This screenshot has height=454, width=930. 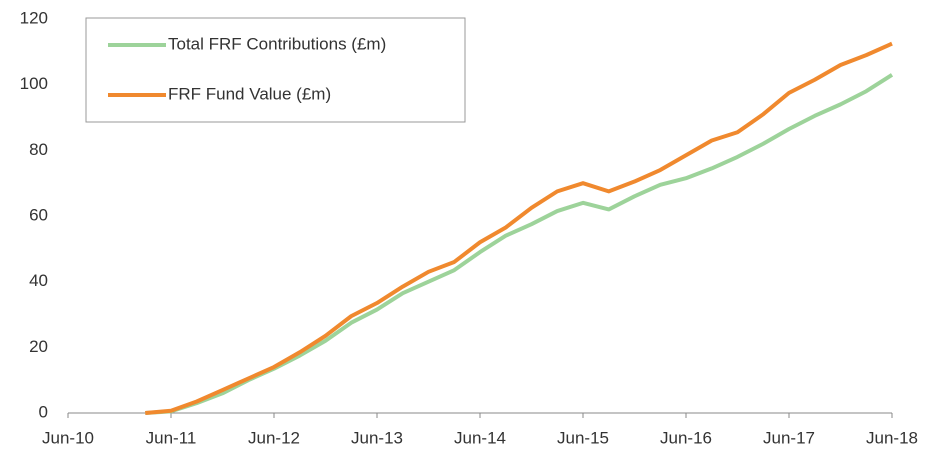 What do you see at coordinates (892, 437) in the screenshot?
I see `x-tick-label: Jun-18` at bounding box center [892, 437].